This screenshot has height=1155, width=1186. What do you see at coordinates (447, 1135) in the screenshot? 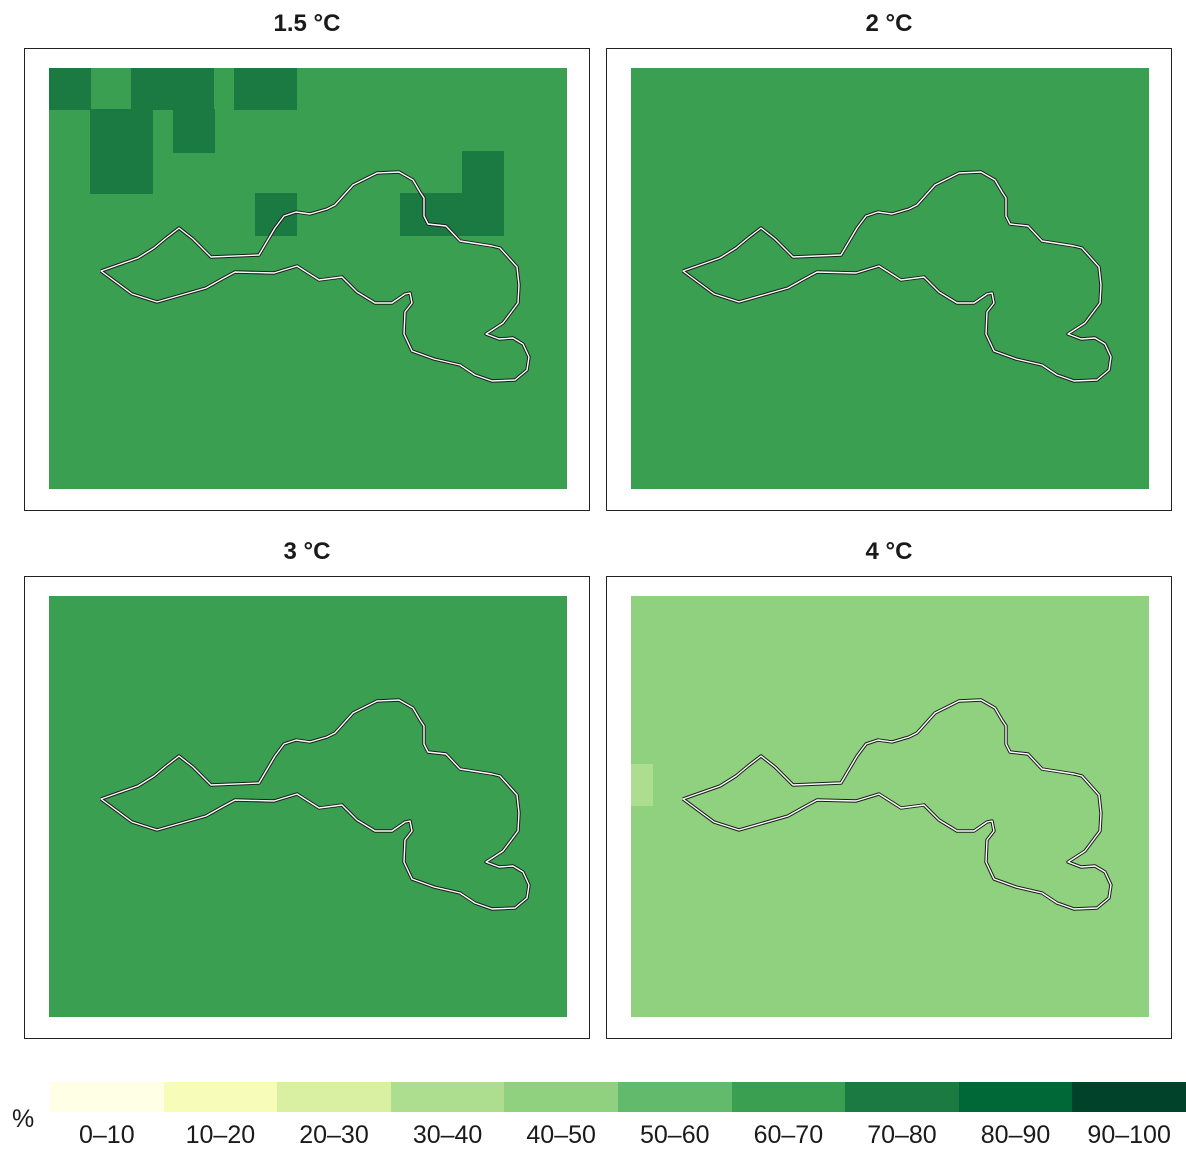
I see `legend-label: 30–40` at bounding box center [447, 1135].